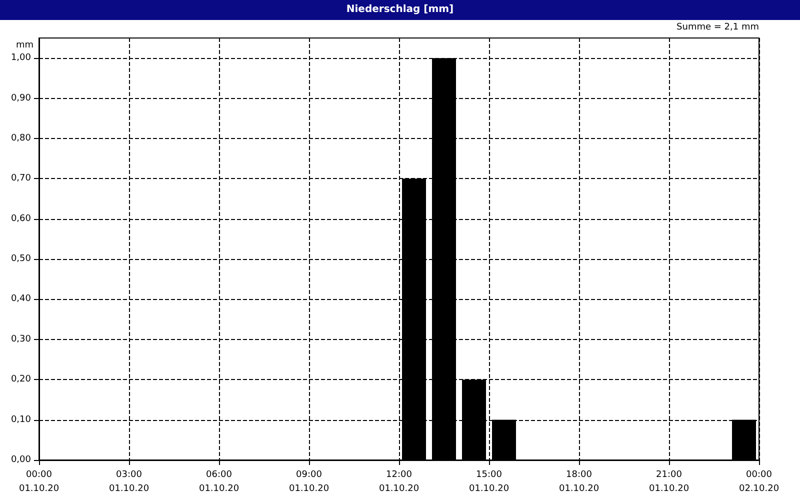 This screenshot has height=500, width=800. Describe the element at coordinates (489, 482) in the screenshot. I see `x-tick-label: 15:00 01.10.20` at that location.